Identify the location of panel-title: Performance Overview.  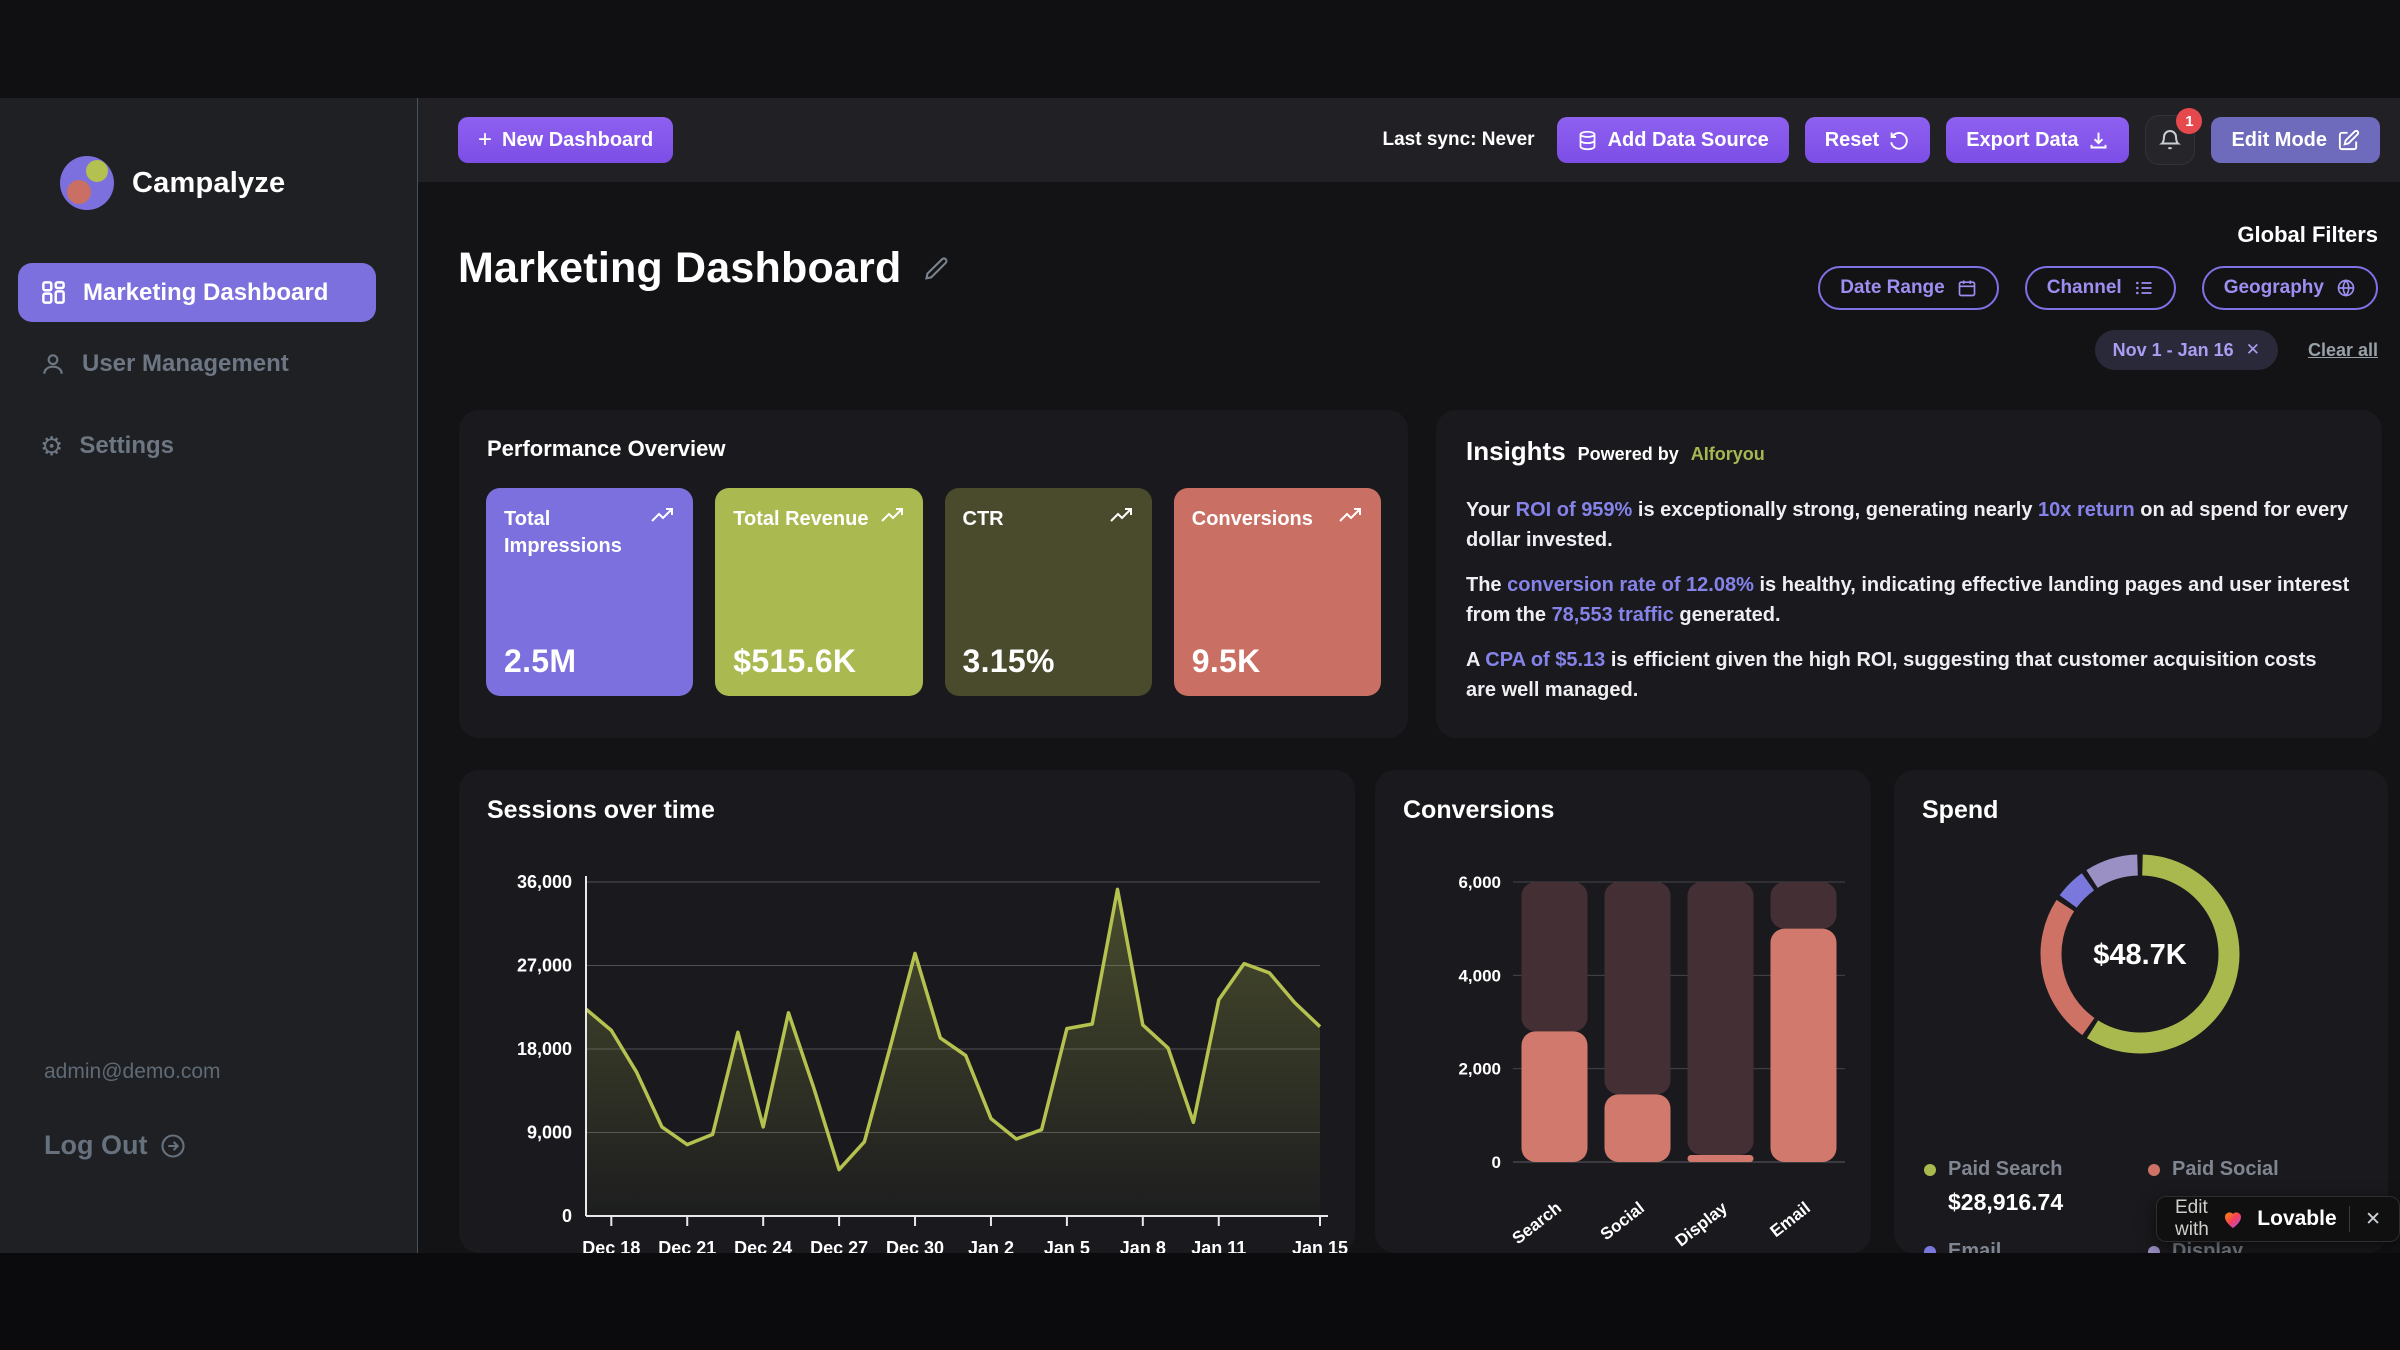
(606, 448).